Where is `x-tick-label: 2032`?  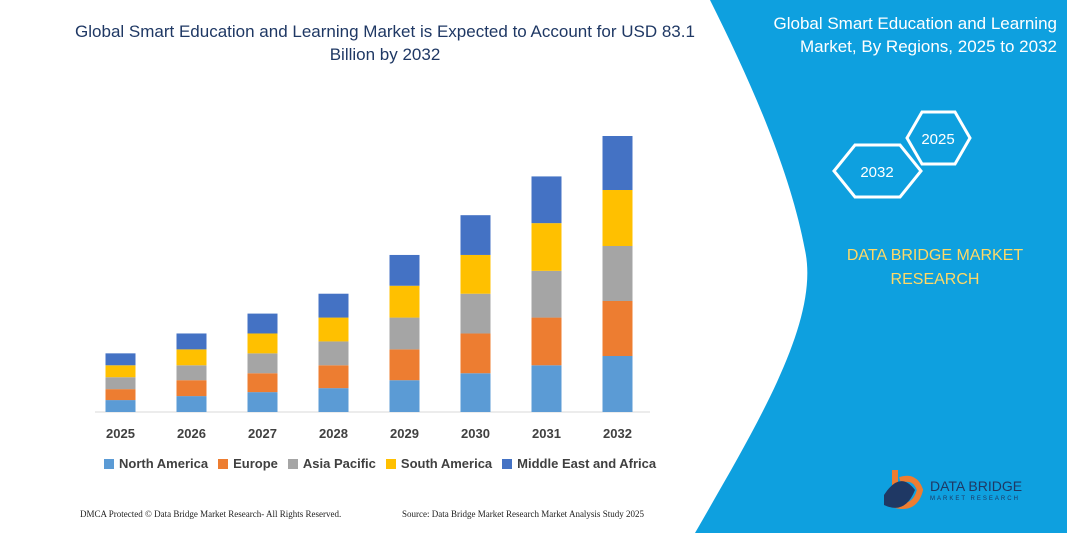
x-tick-label: 2032 is located at coordinates (617, 433).